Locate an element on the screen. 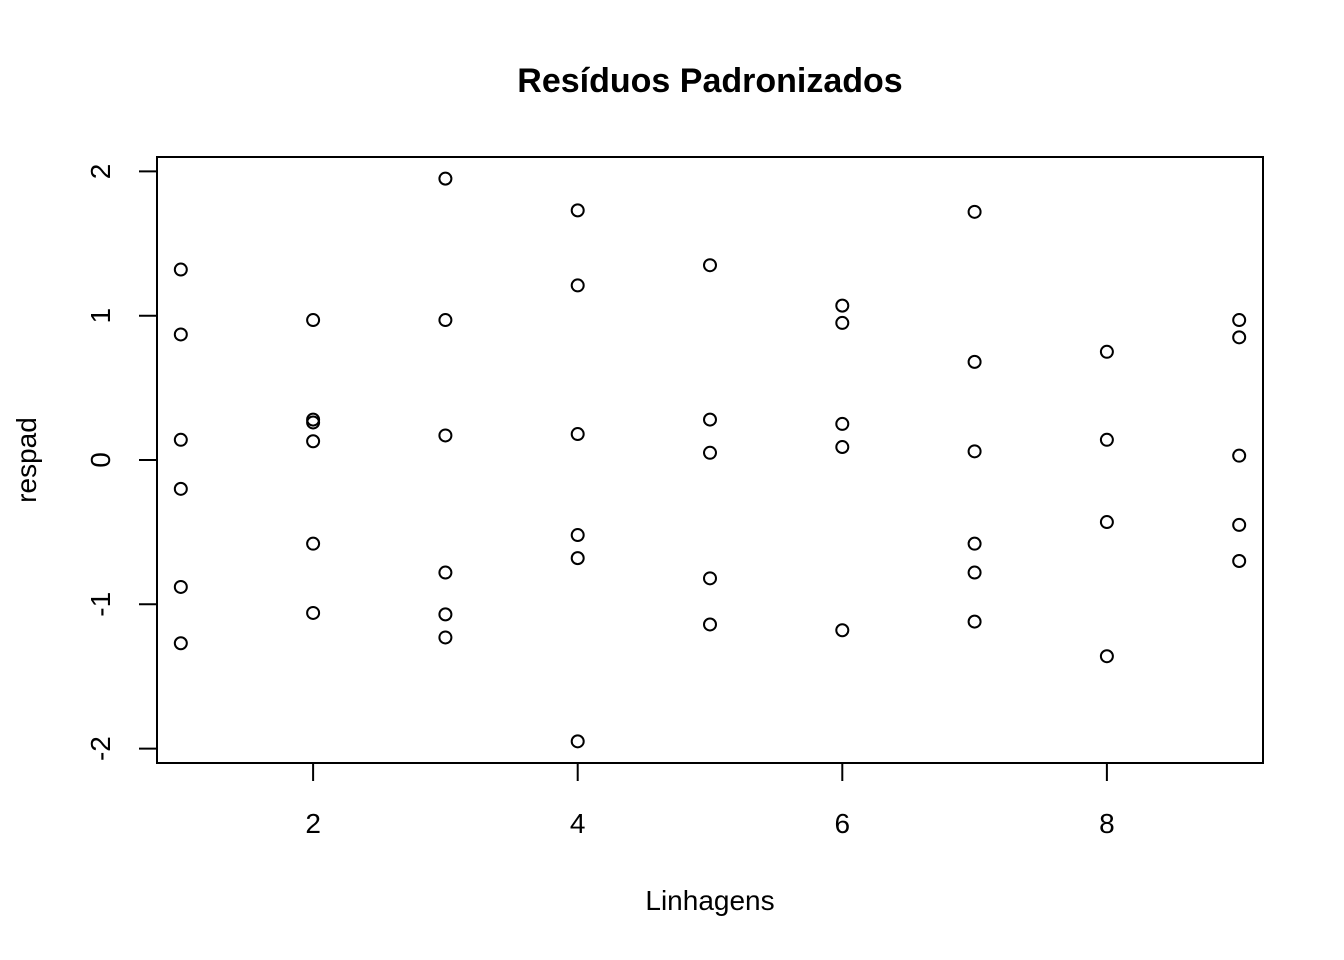 The height and width of the screenshot is (960, 1344). chart-title: Resíduos Padronizados is located at coordinates (709, 81).